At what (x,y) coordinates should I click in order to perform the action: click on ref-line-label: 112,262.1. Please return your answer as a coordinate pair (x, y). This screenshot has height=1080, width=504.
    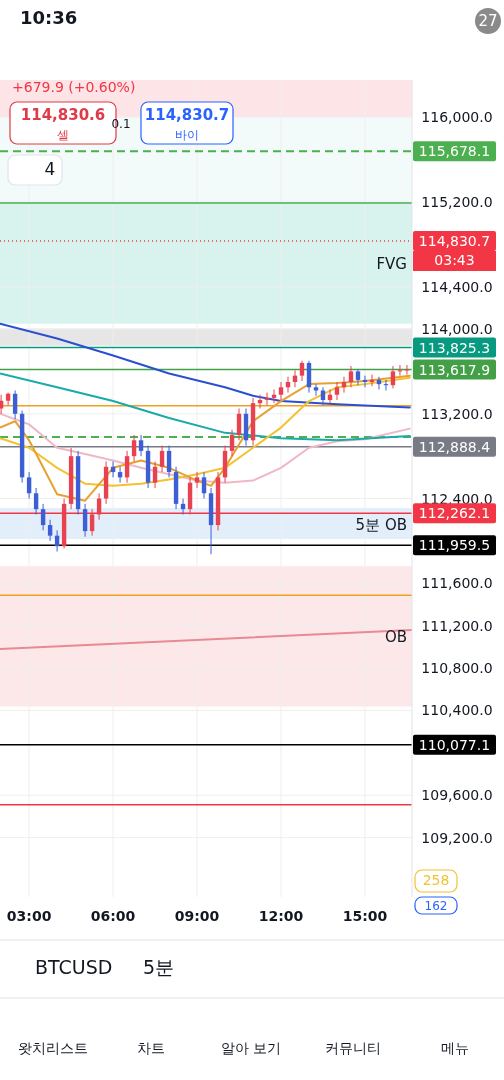
    Looking at the image, I should click on (454, 513).